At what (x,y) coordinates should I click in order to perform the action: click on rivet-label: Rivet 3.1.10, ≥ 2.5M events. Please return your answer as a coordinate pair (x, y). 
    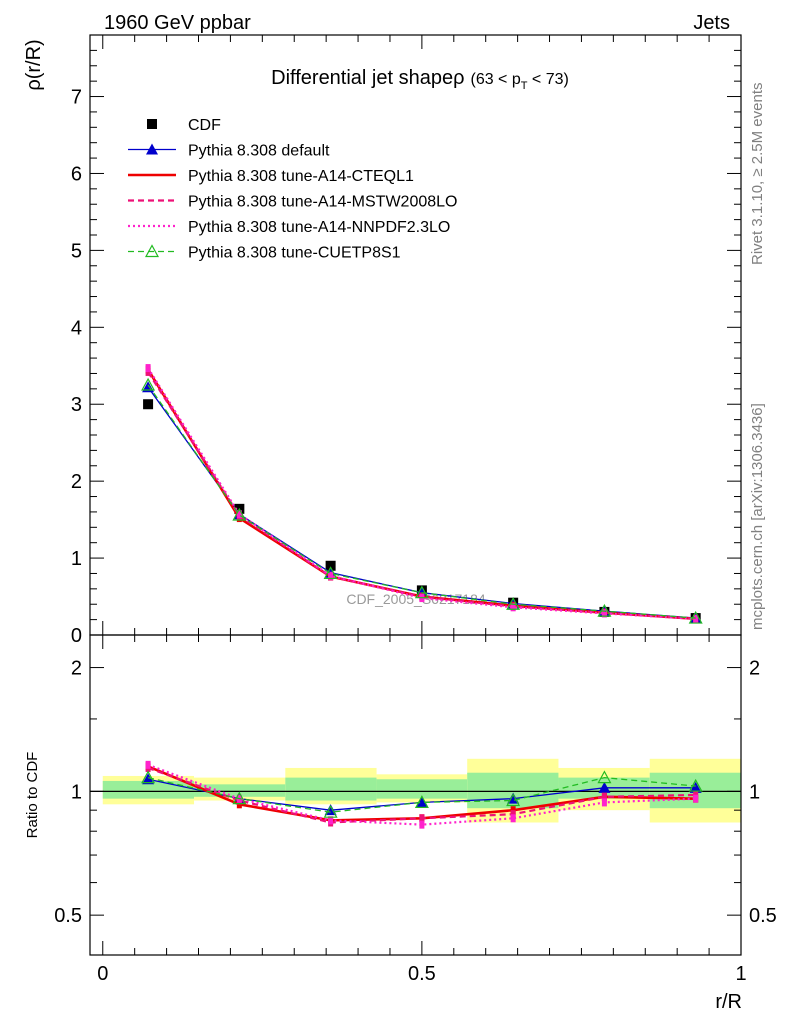
    Looking at the image, I should click on (757, 174).